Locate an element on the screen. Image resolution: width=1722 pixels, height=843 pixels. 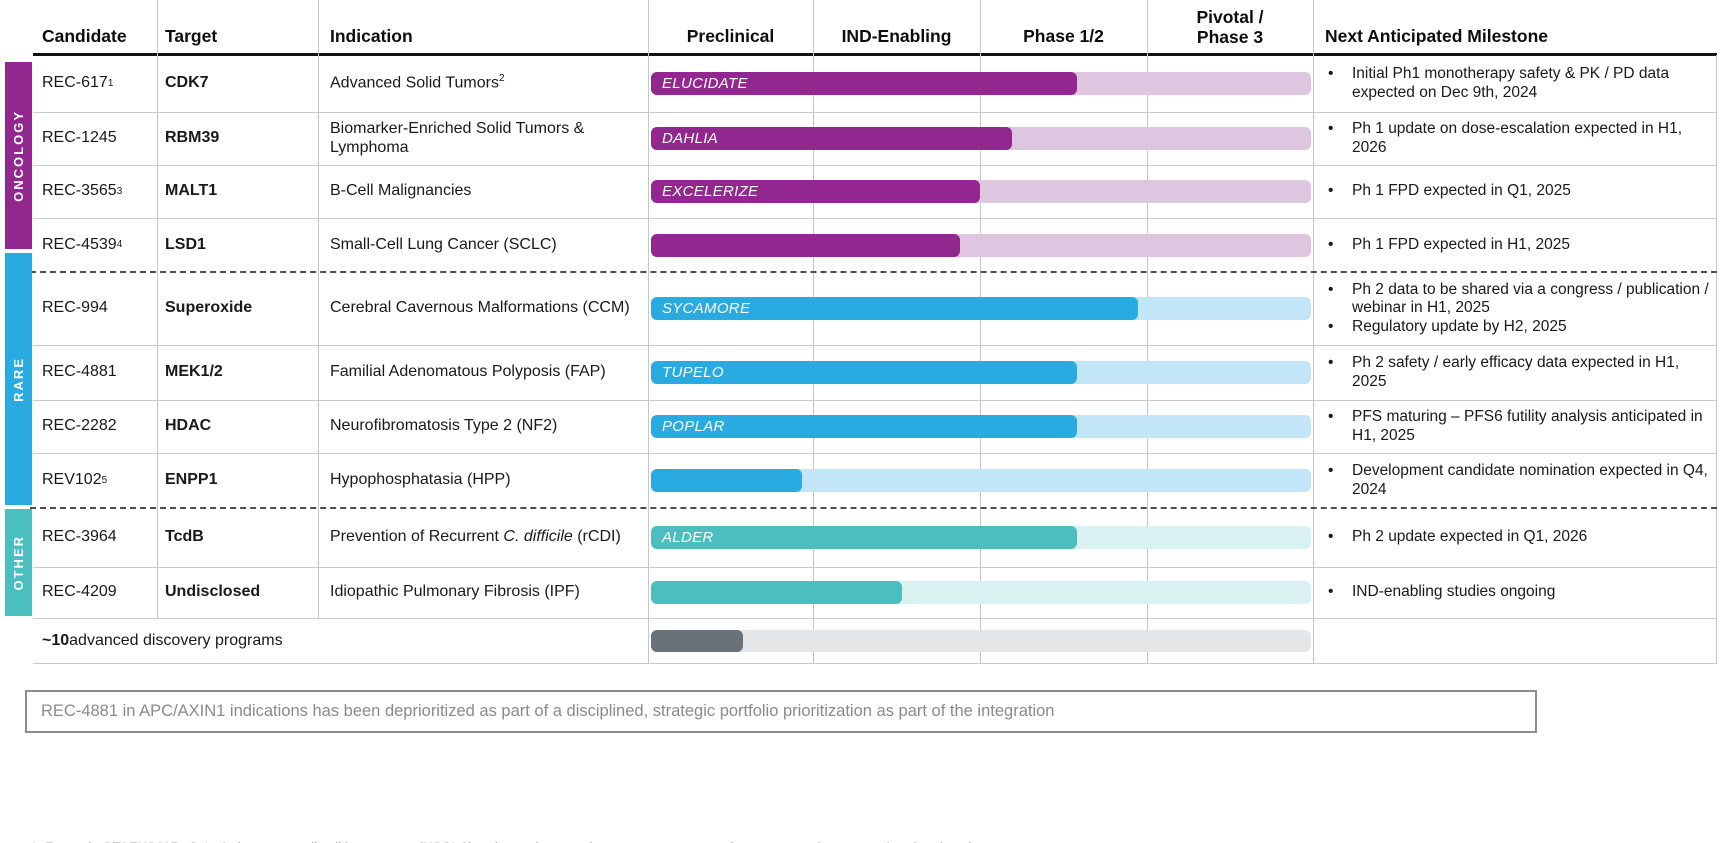
row-target: Undisclosed is located at coordinates (213, 592).